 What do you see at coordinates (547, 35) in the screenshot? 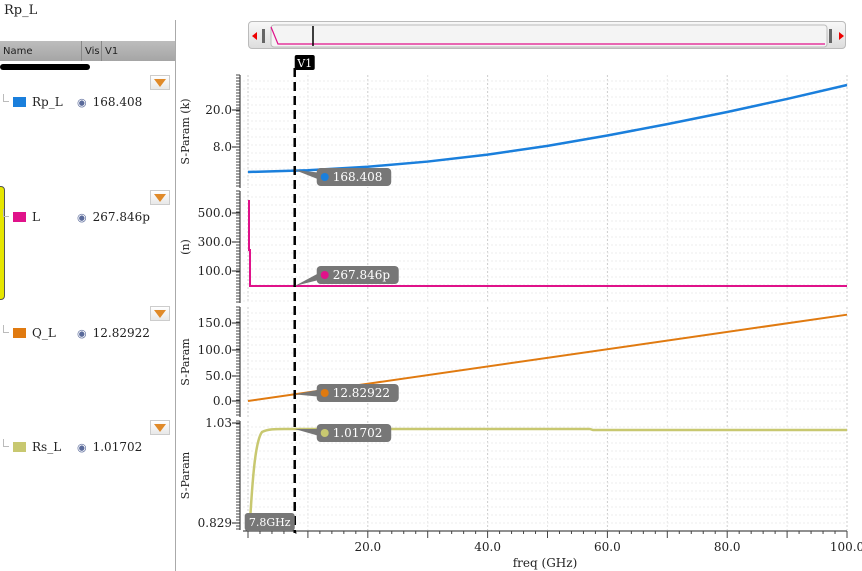
I see `overview-scrollbar` at bounding box center [547, 35].